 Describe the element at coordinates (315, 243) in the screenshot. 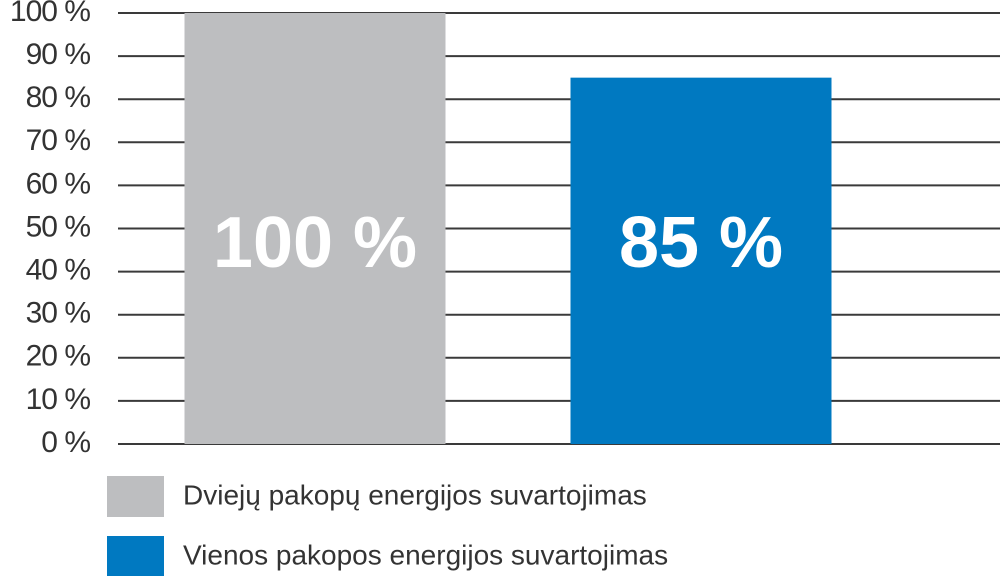

I see `value-label: 100 %` at that location.